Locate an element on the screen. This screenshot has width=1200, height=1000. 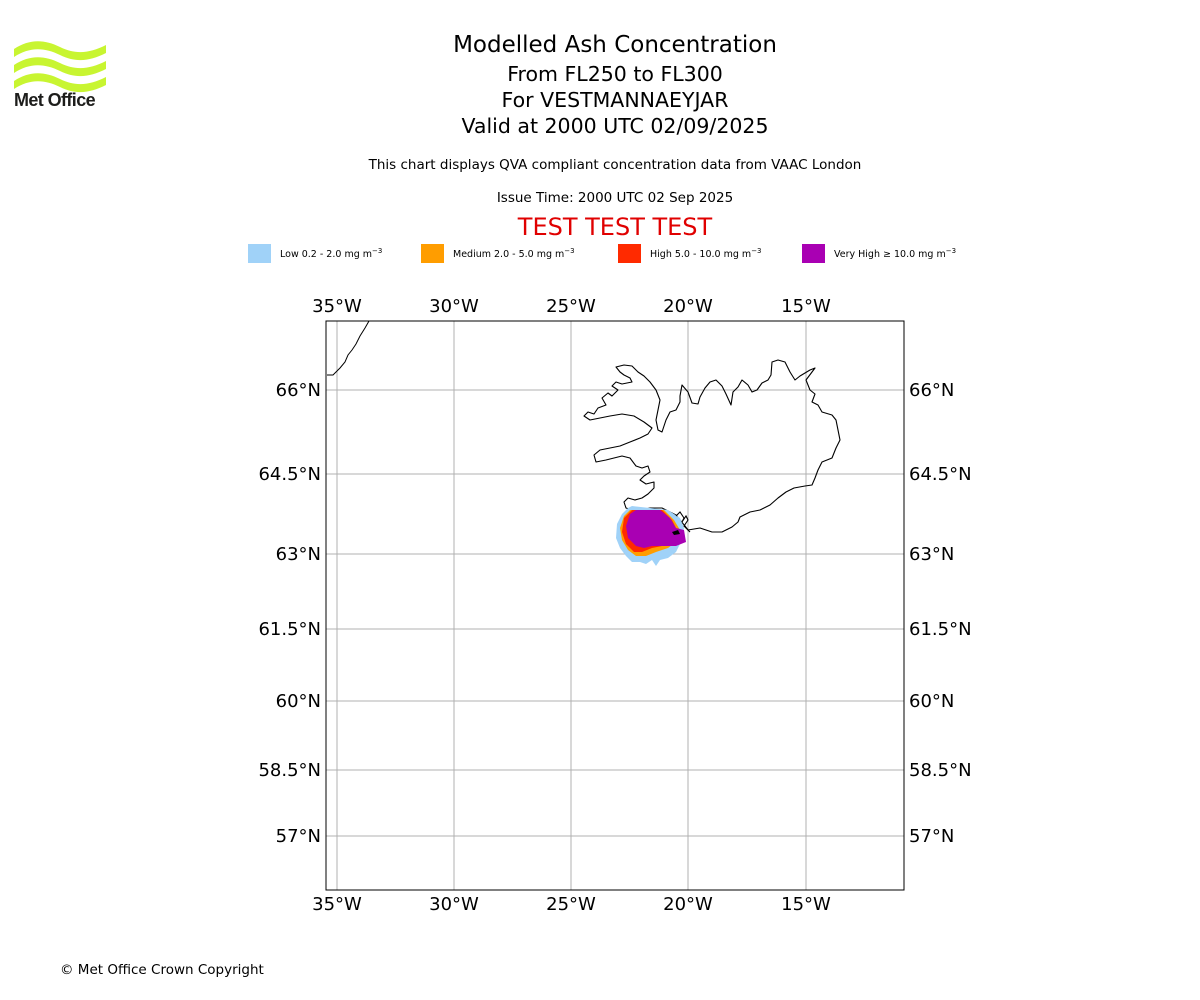
lon-tick-bottom: 35°W is located at coordinates (337, 904).